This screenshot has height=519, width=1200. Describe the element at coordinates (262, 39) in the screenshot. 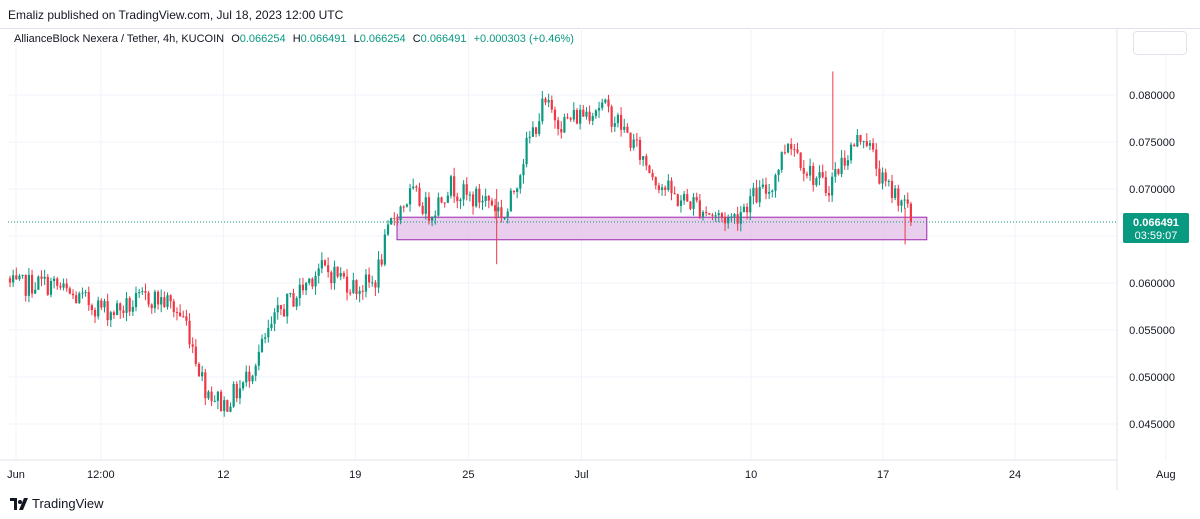

I see `legend-open-value: 0.066254` at that location.